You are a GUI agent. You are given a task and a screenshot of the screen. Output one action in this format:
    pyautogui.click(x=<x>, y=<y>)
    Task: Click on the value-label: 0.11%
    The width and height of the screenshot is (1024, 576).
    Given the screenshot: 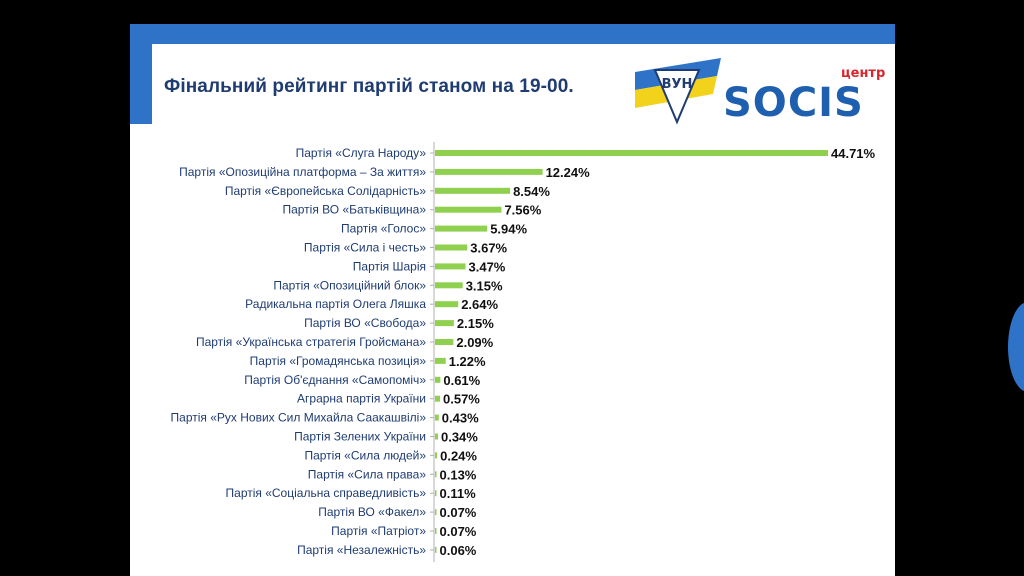 What is the action you would take?
    pyautogui.click(x=458, y=493)
    